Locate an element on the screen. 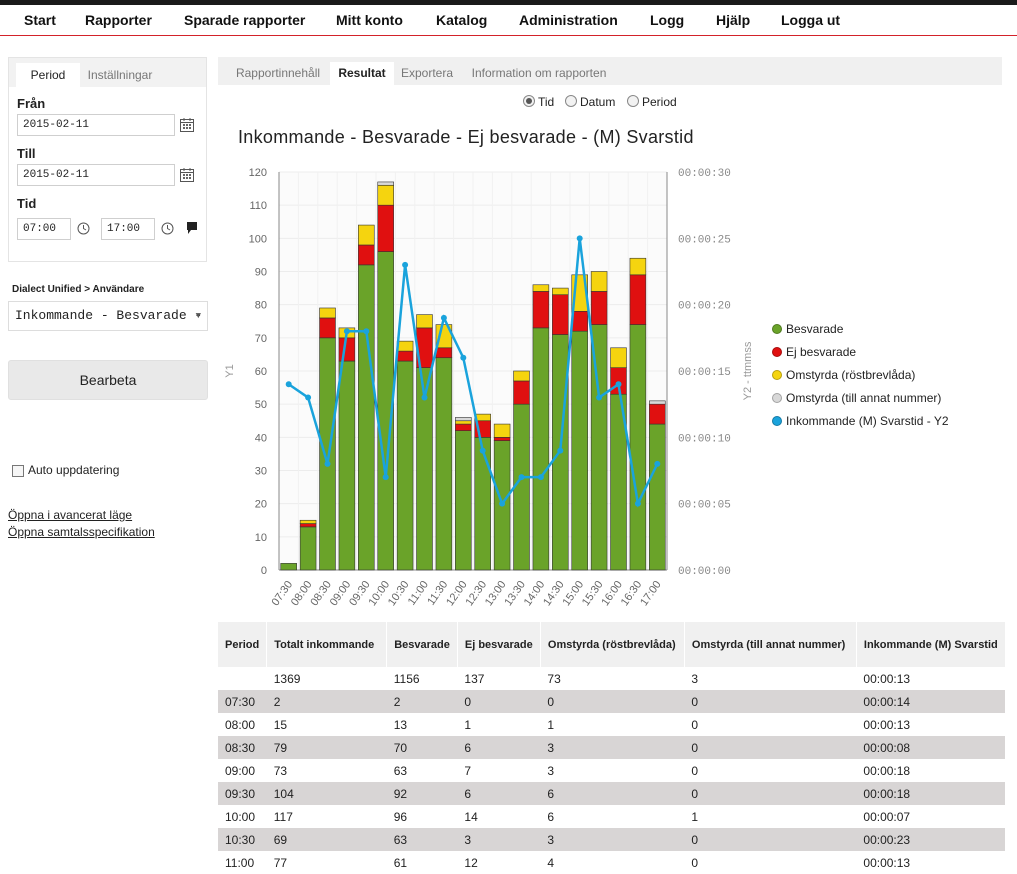 The height and width of the screenshot is (874, 1017). time-to-input: 17:00 is located at coordinates (128, 229).